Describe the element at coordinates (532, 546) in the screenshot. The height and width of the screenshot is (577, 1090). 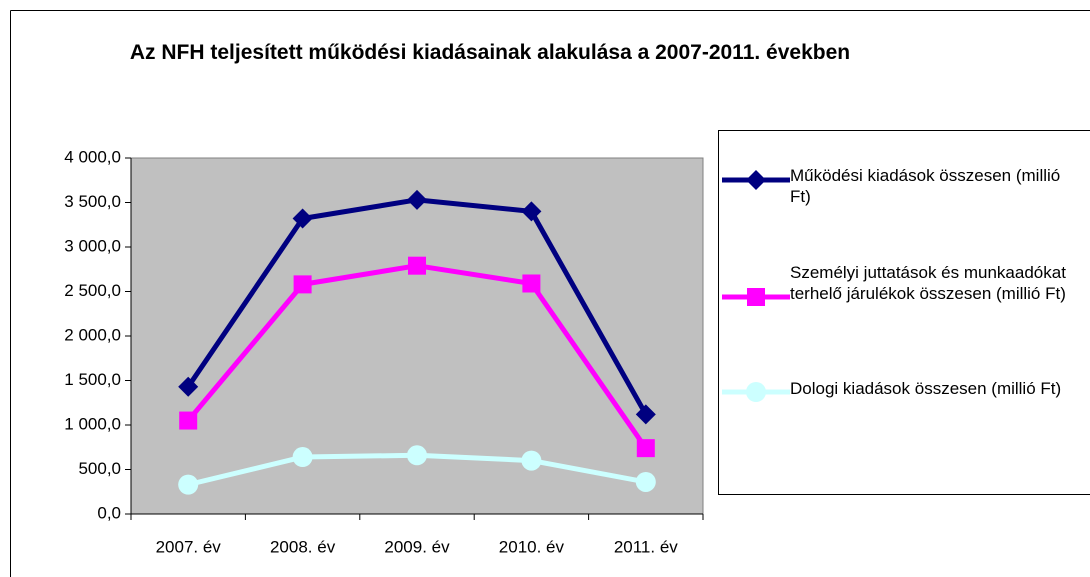
I see `x-tick-label: 2010. év` at that location.